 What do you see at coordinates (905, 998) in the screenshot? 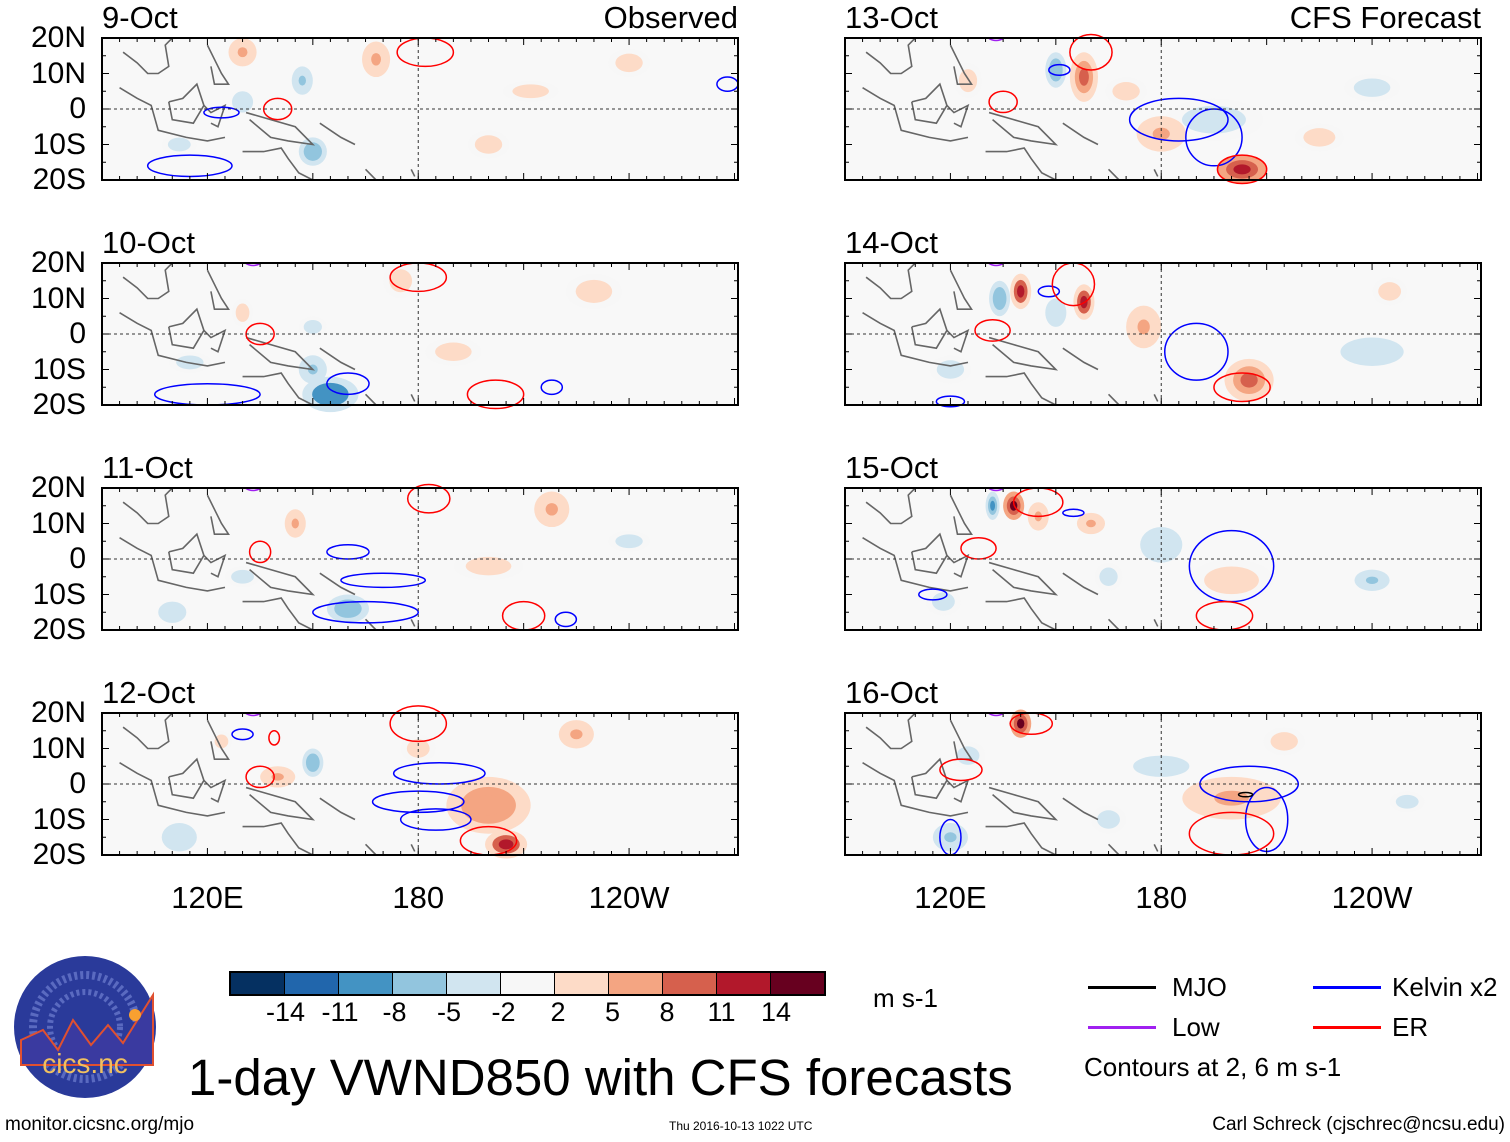
I see `colorbar-units: m s-1` at bounding box center [905, 998].